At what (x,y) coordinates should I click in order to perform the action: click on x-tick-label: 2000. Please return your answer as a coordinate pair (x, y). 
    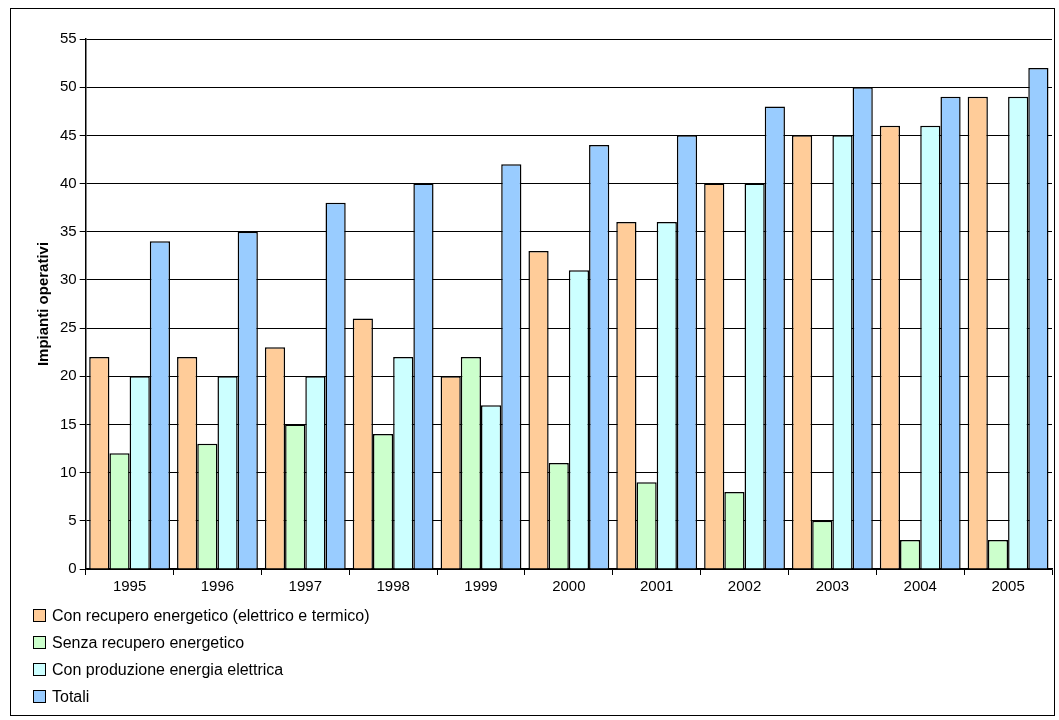
    Looking at the image, I should click on (569, 586).